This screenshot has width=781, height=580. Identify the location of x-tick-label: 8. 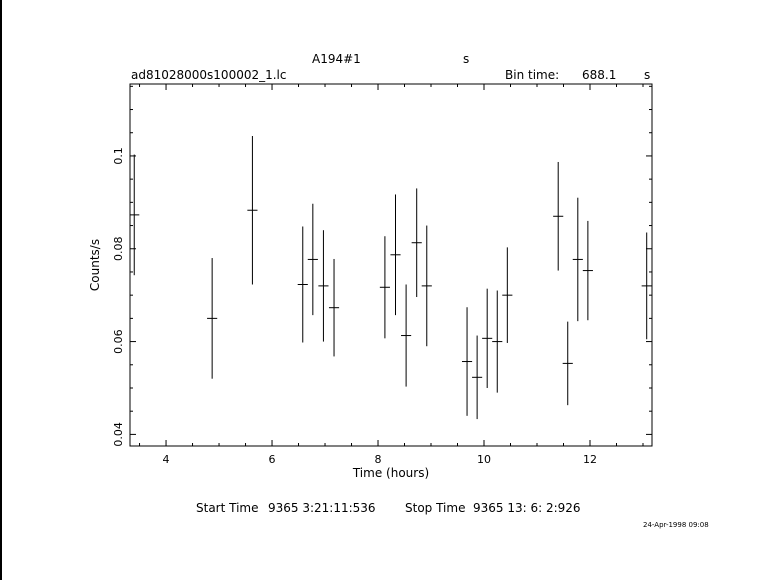
(378, 459).